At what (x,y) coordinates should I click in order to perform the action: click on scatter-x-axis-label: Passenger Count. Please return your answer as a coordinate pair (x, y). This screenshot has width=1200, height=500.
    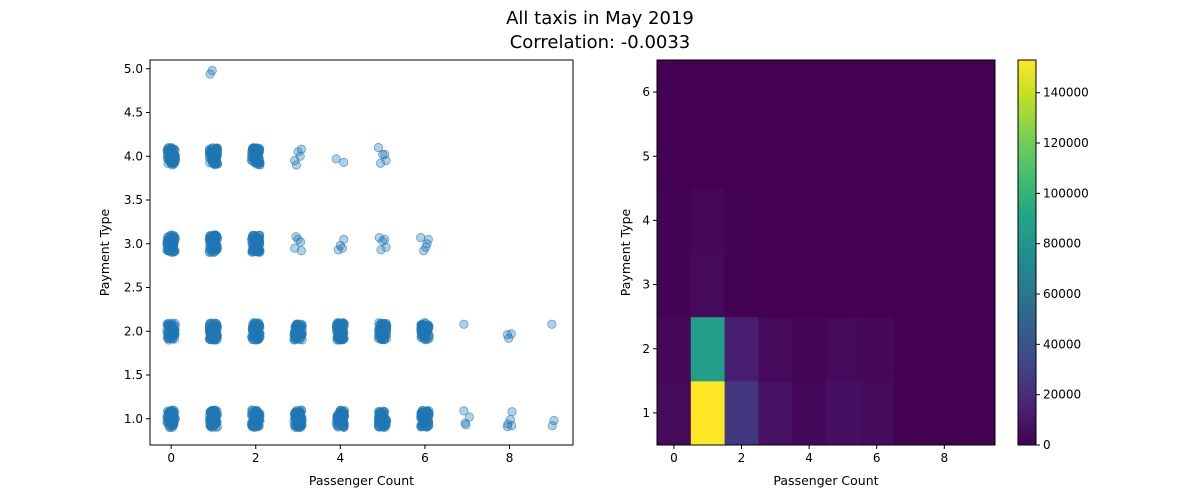
    Looking at the image, I should click on (361, 480).